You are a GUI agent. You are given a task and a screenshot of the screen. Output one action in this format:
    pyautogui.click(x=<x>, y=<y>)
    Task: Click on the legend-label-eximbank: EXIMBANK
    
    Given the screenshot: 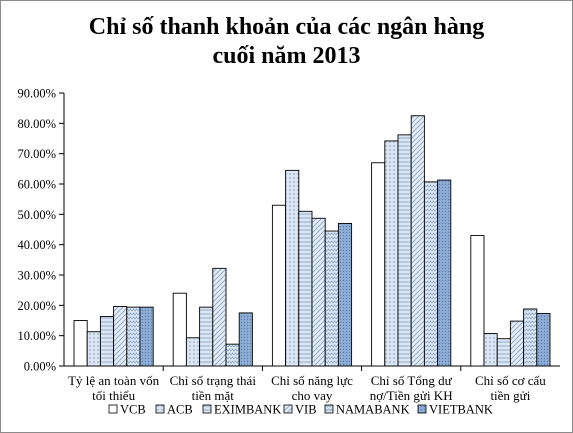 What is the action you would take?
    pyautogui.click(x=247, y=410)
    